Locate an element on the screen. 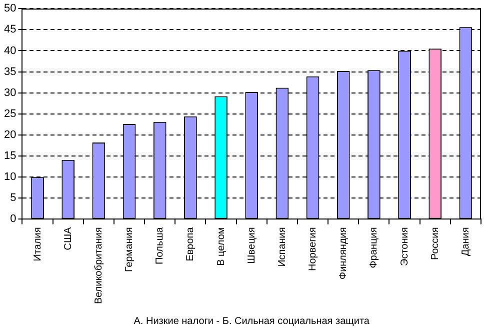  x-tick-label: Италия is located at coordinates (38, 244).